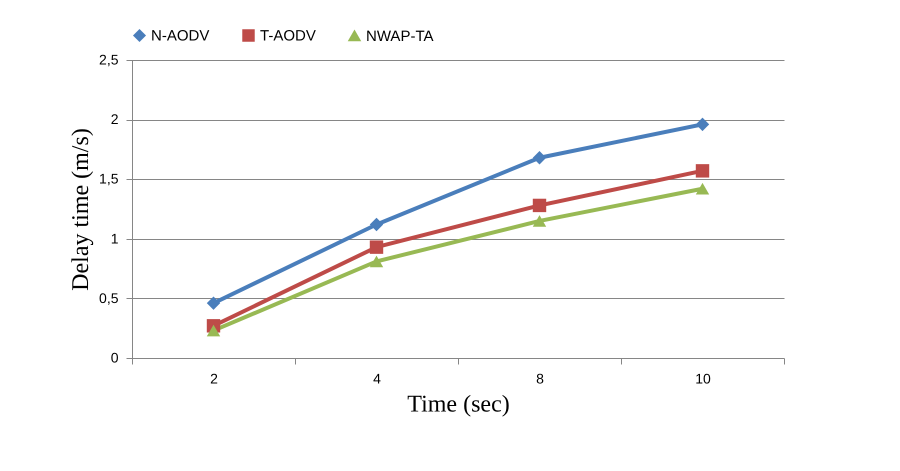 The width and height of the screenshot is (900, 471). Describe the element at coordinates (114, 238) in the screenshot. I see `y-tick-label: 1` at that location.